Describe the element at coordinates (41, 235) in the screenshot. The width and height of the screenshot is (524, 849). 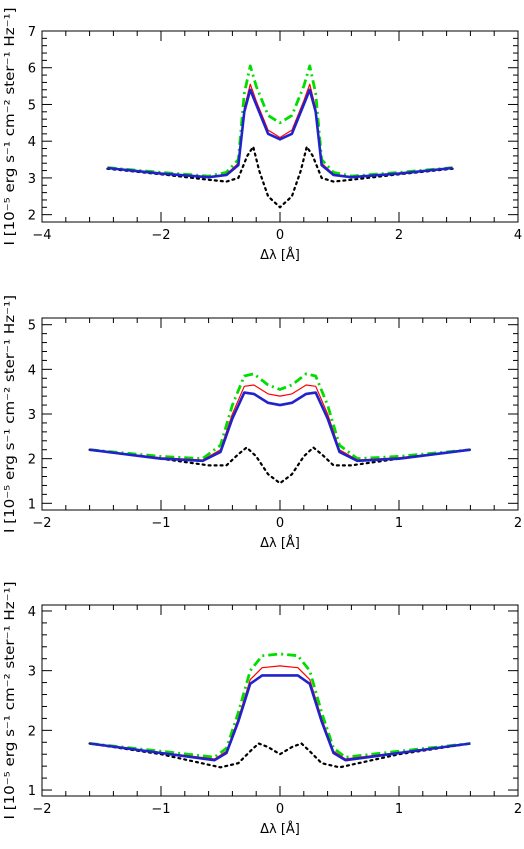
I see `x-tick-label: −4` at that location.